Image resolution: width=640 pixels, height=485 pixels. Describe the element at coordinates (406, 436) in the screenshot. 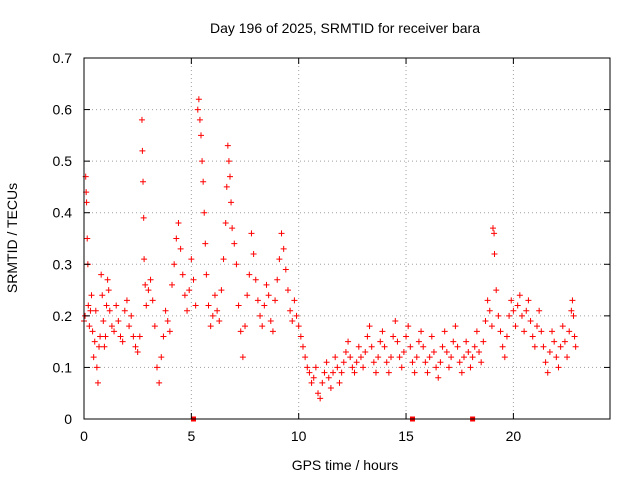

I see `x-tick-label: 15` at that location.